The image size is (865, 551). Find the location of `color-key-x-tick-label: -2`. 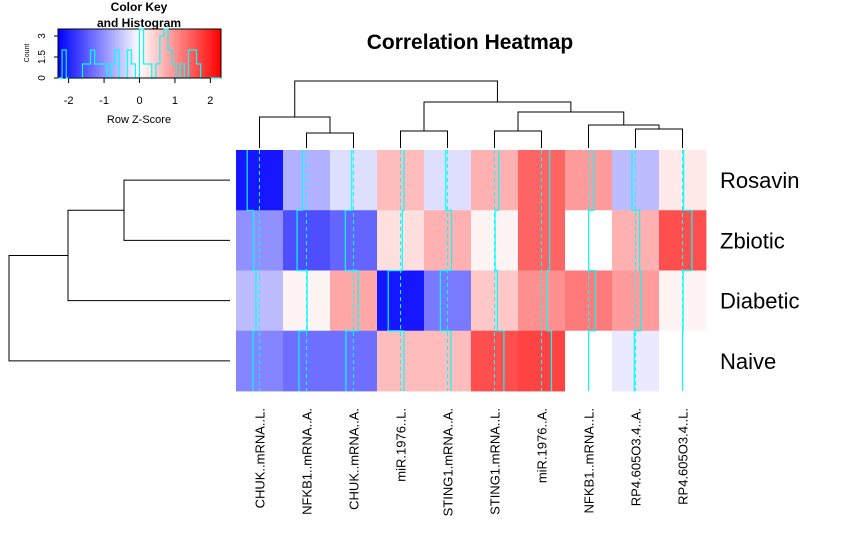

color-key-x-tick-label: -2 is located at coordinates (69, 101).